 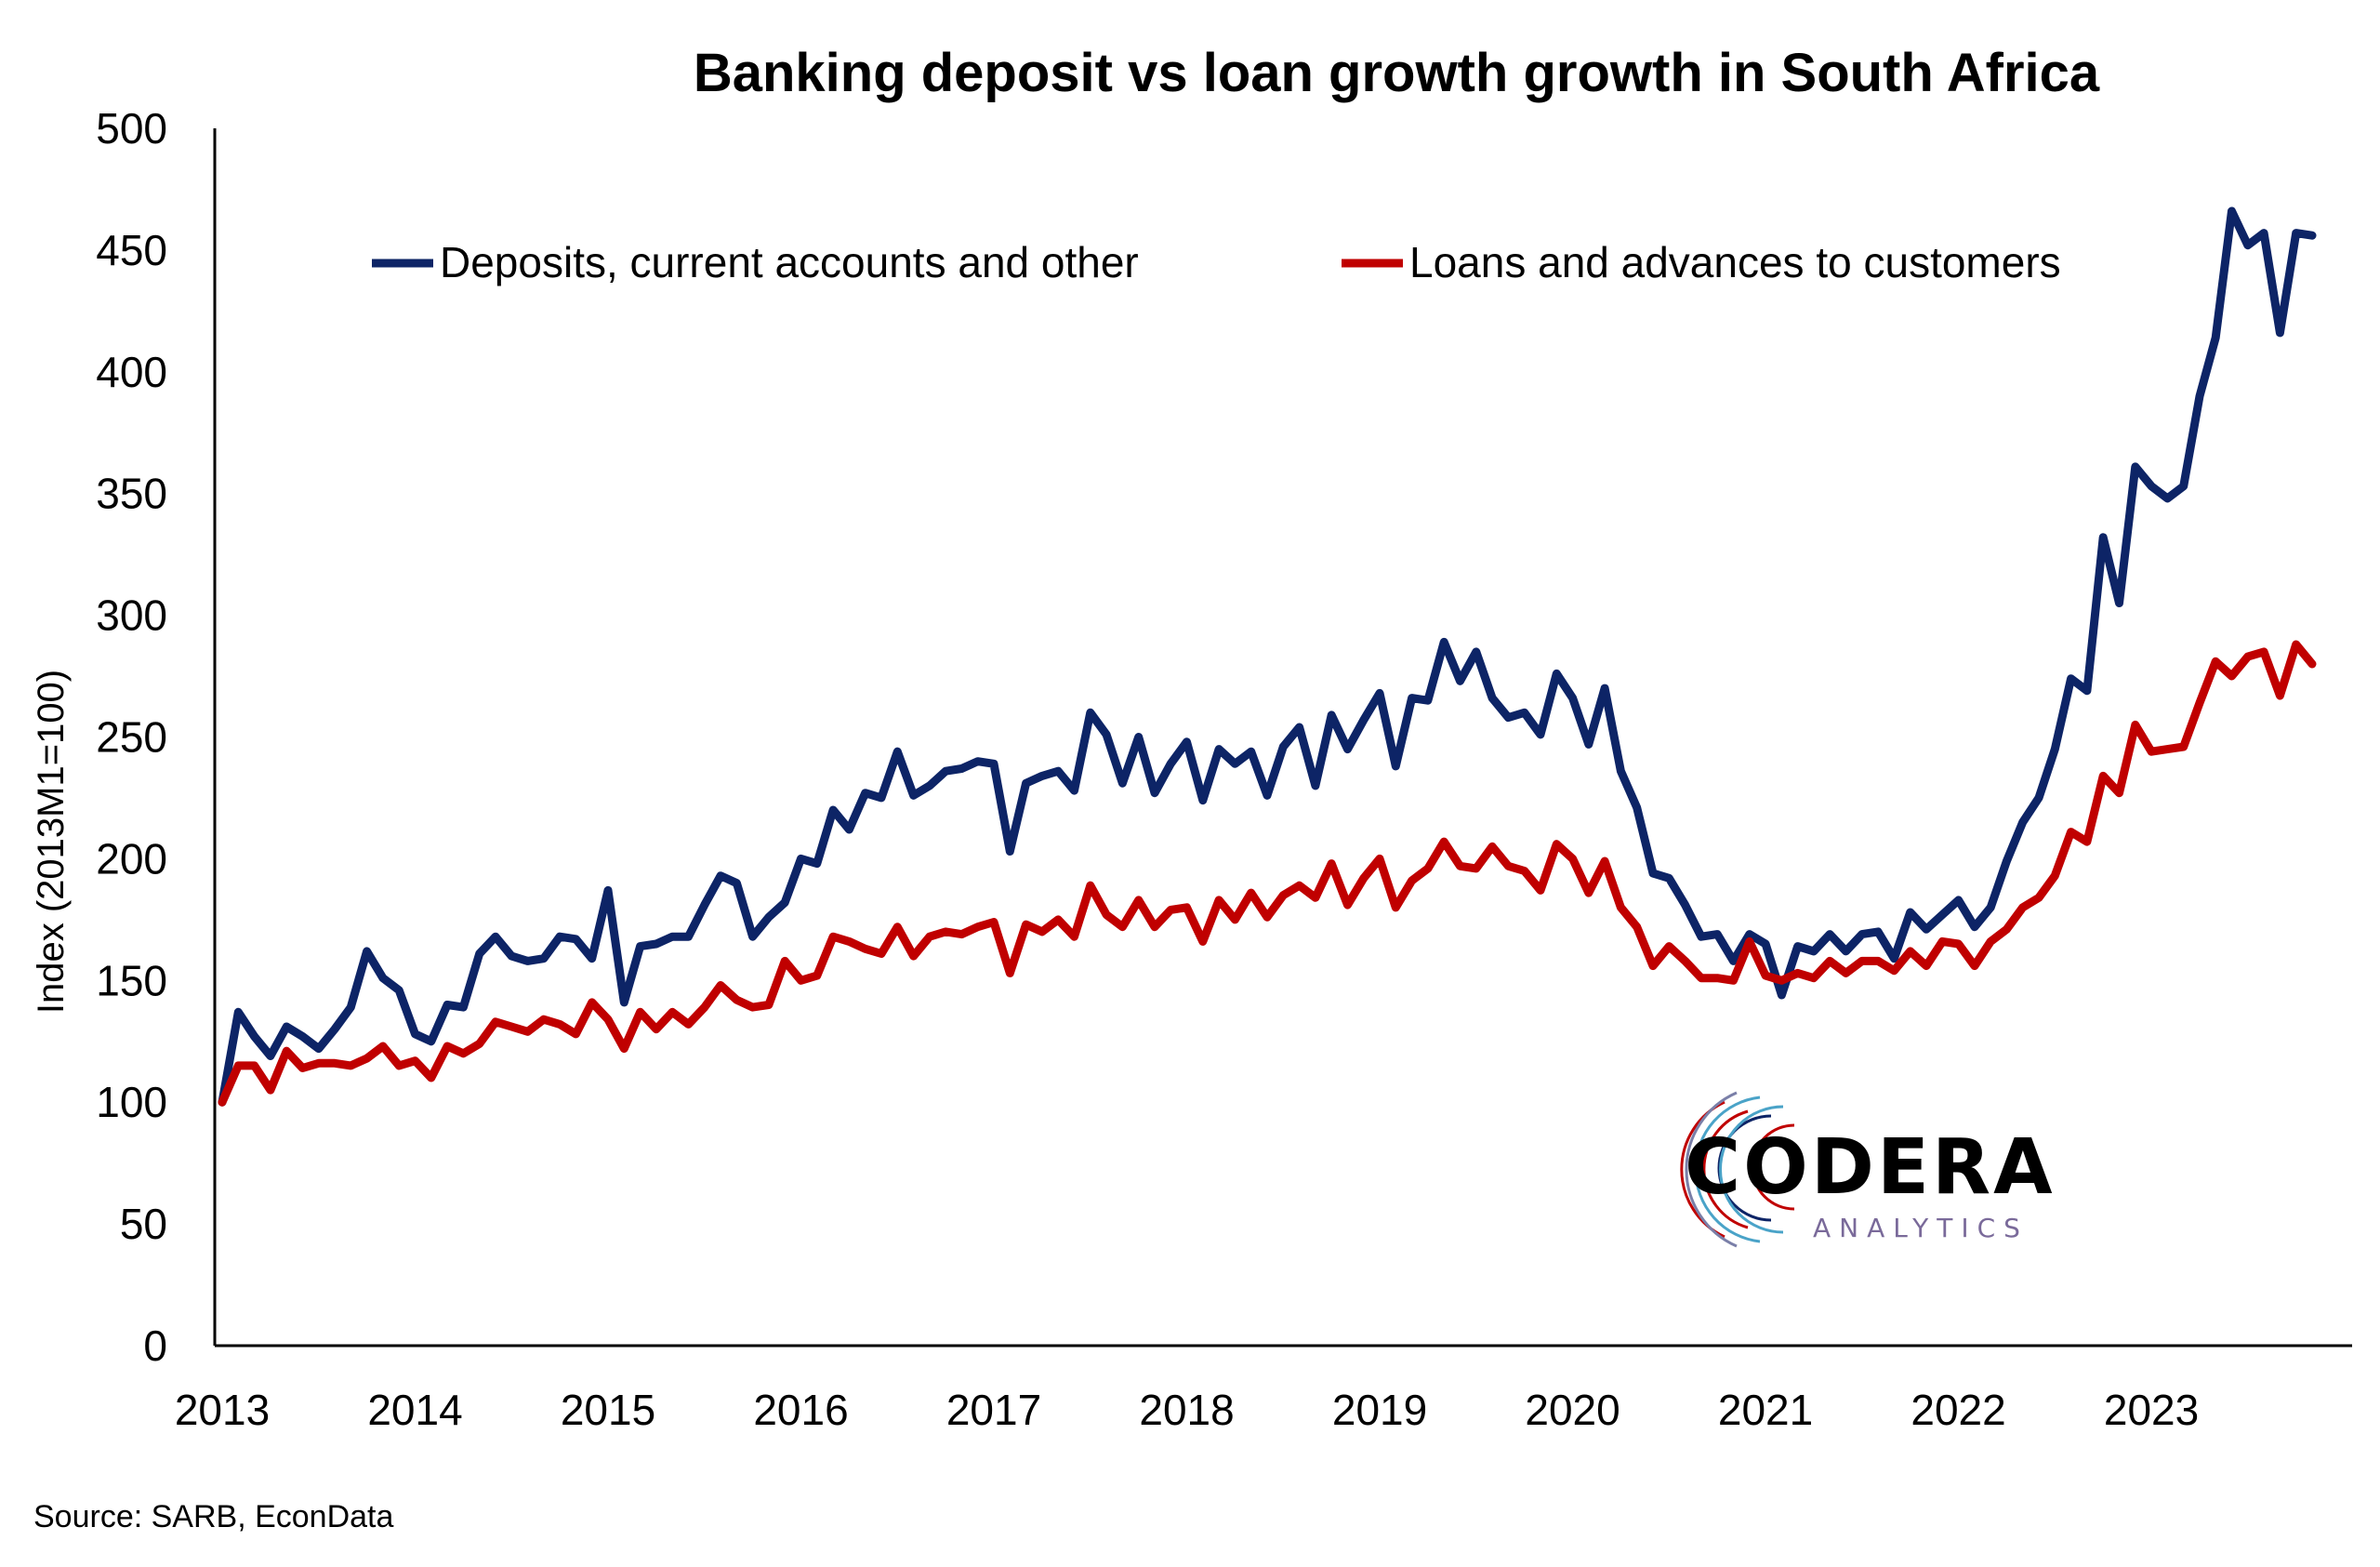 What do you see at coordinates (789, 262) in the screenshot?
I see `legend-label-deposits: Deposits, current accounts and other` at bounding box center [789, 262].